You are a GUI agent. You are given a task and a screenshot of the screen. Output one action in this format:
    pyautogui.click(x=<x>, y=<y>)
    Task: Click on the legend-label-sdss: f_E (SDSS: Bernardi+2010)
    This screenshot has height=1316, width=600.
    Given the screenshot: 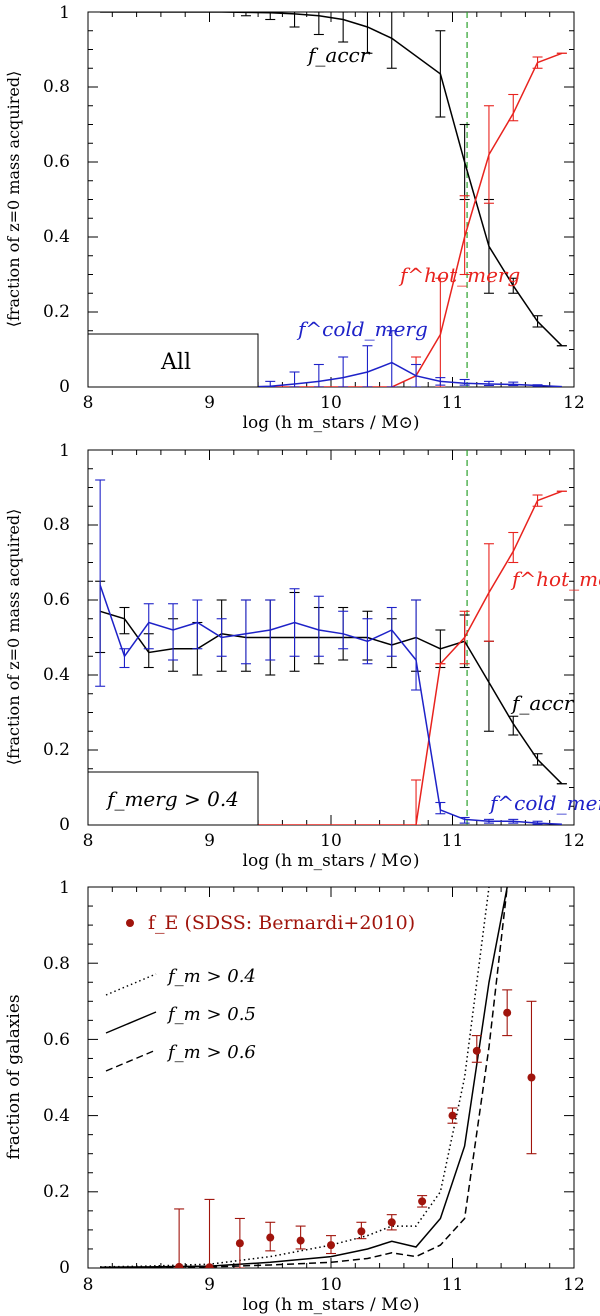 What is the action you would take?
    pyautogui.click(x=281, y=923)
    